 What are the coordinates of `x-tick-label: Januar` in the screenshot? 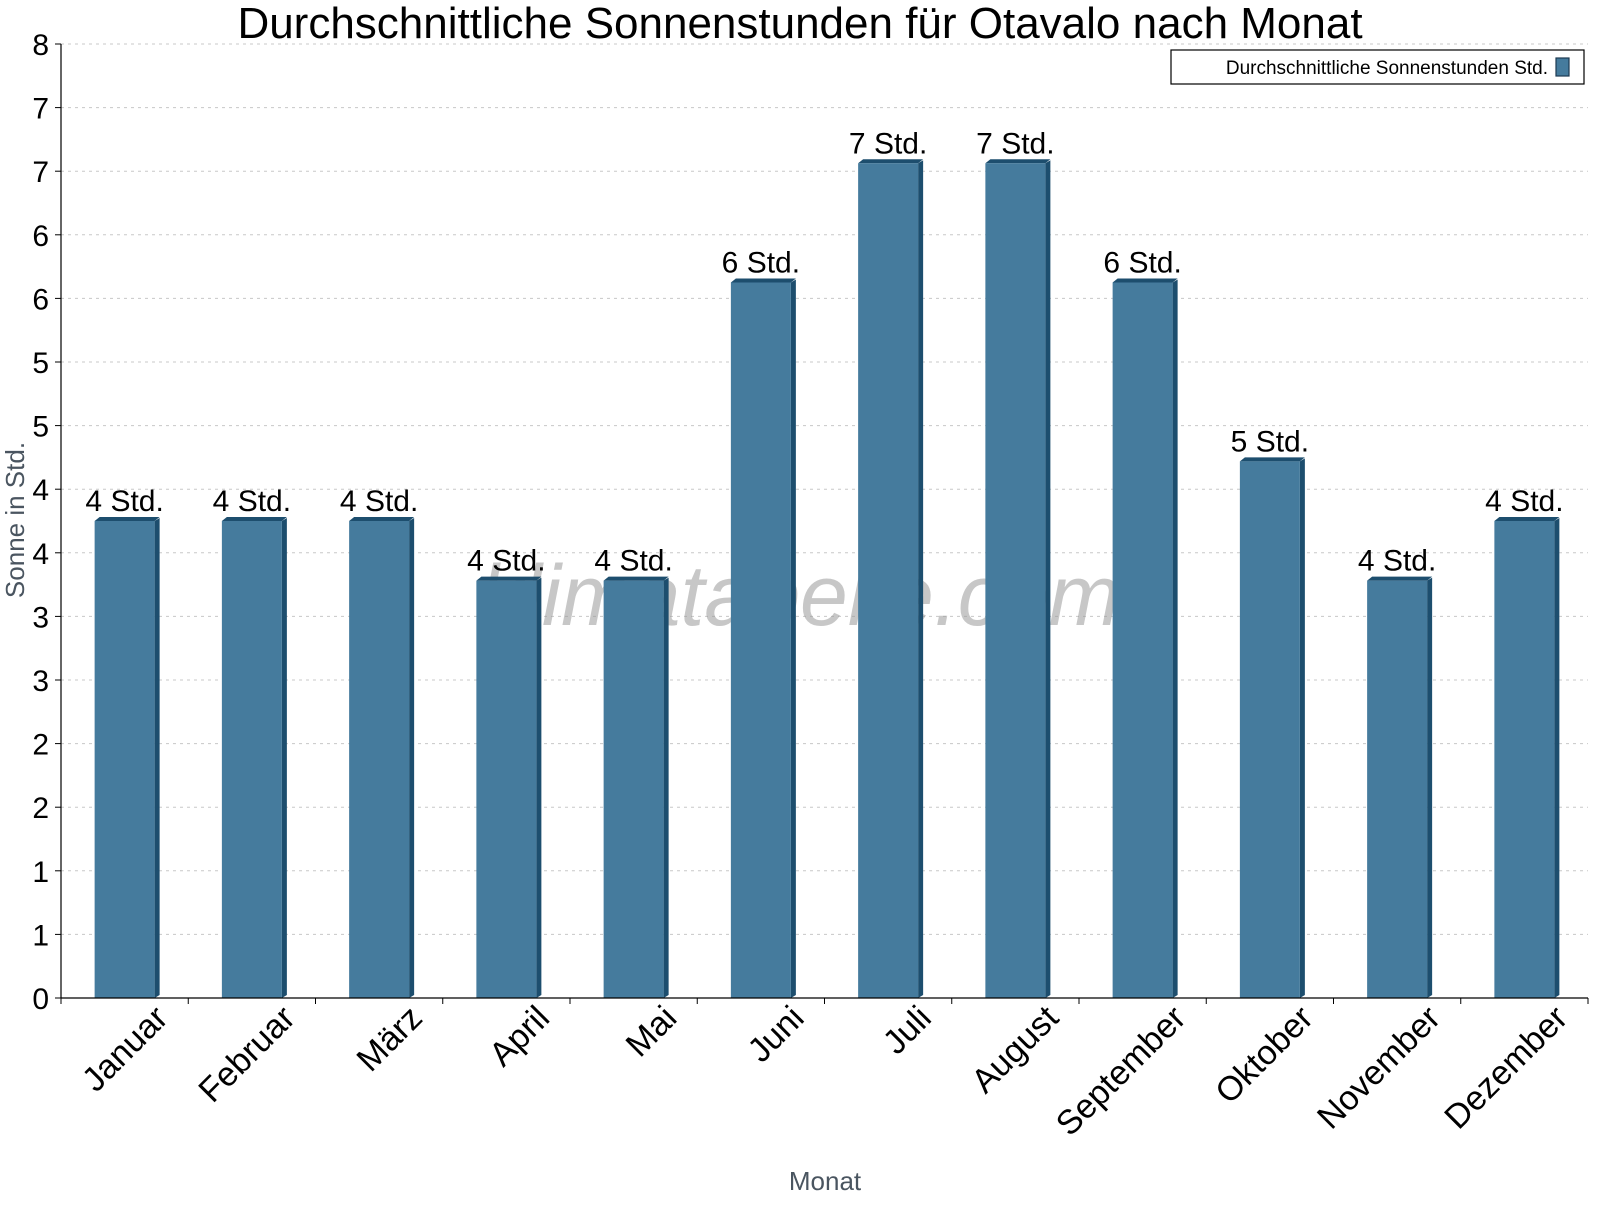 It's located at (125, 1049).